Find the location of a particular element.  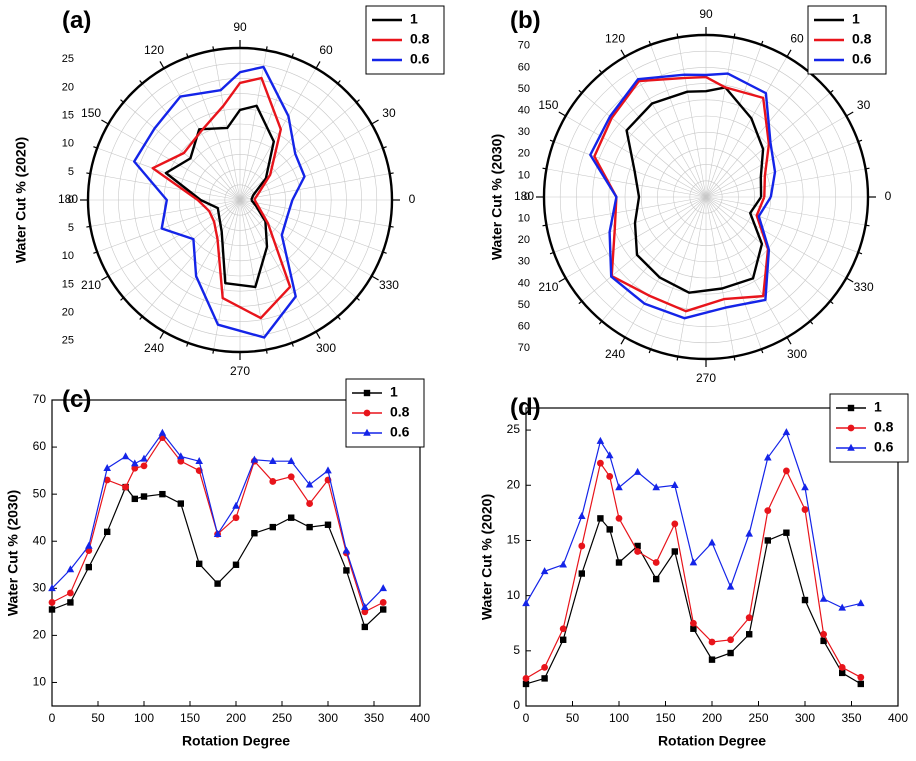

polar-a-ylabel: Water Cut % (2020) is located at coordinates (21, 200).